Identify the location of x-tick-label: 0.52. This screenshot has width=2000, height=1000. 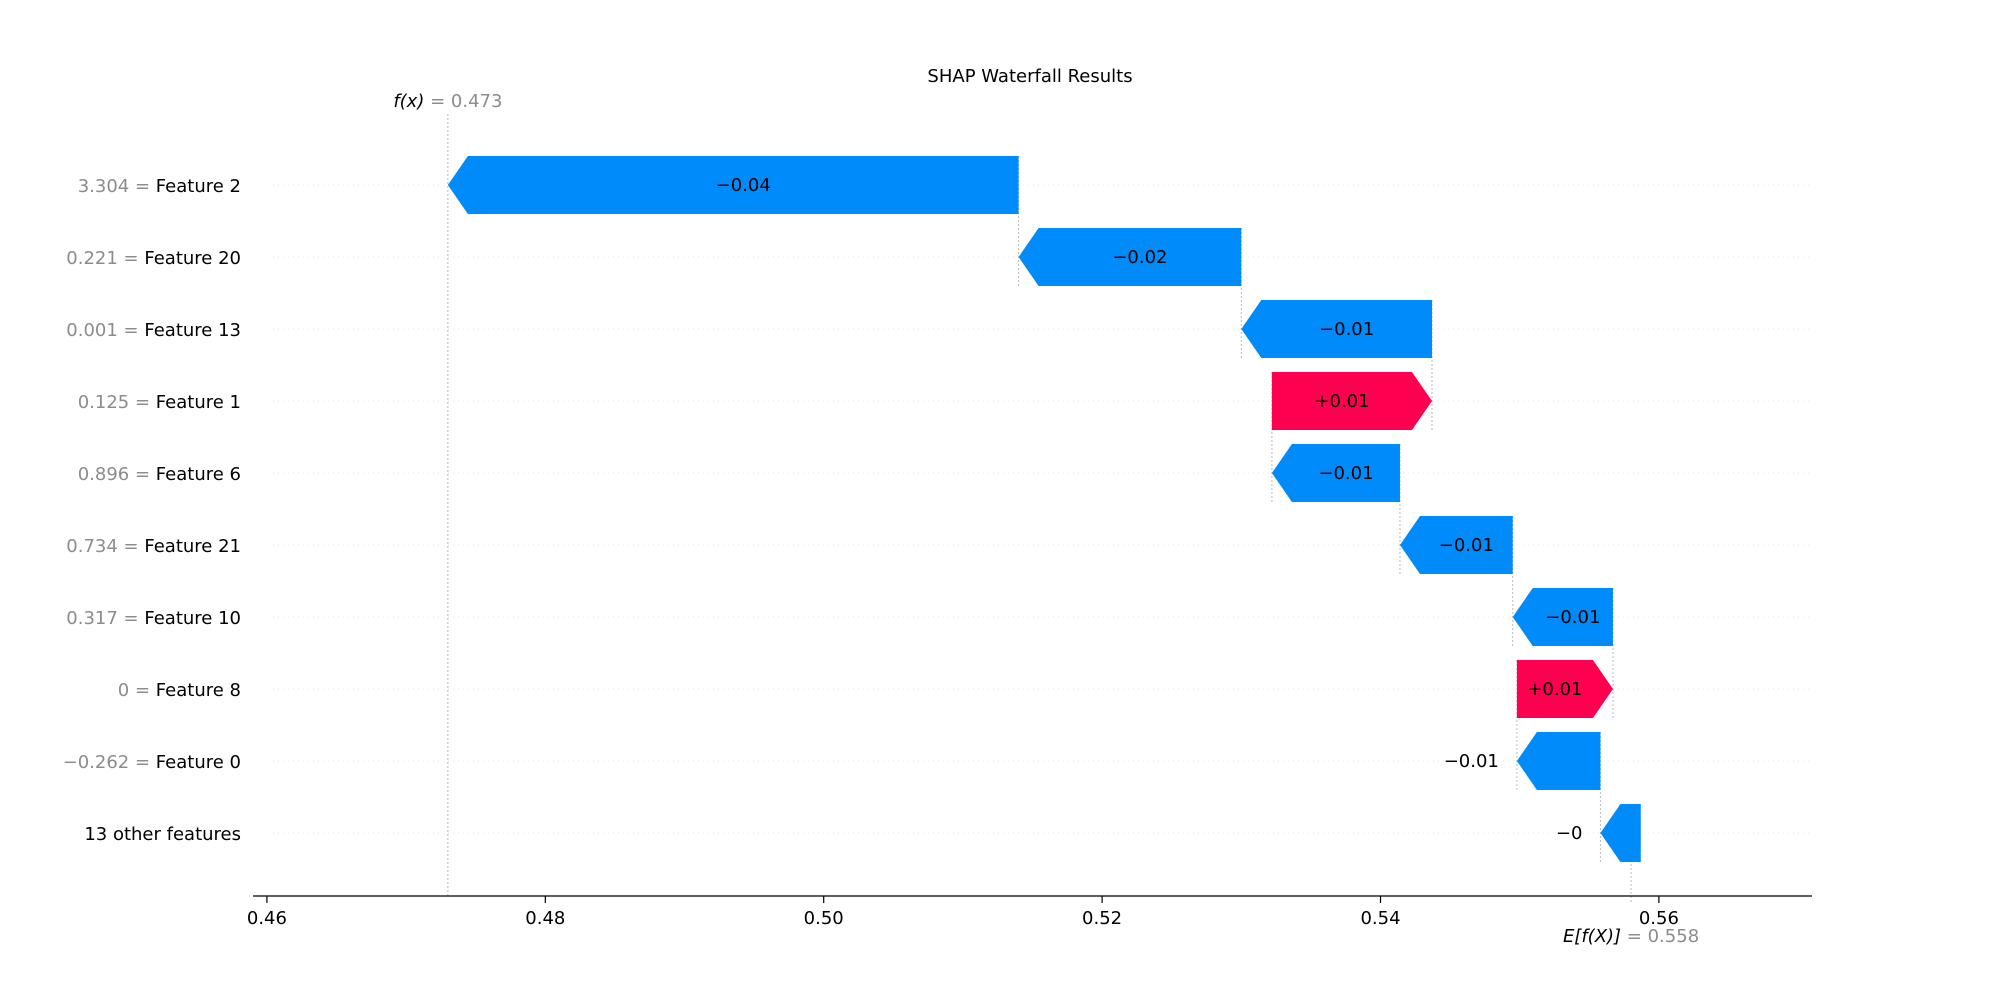
(1102, 918).